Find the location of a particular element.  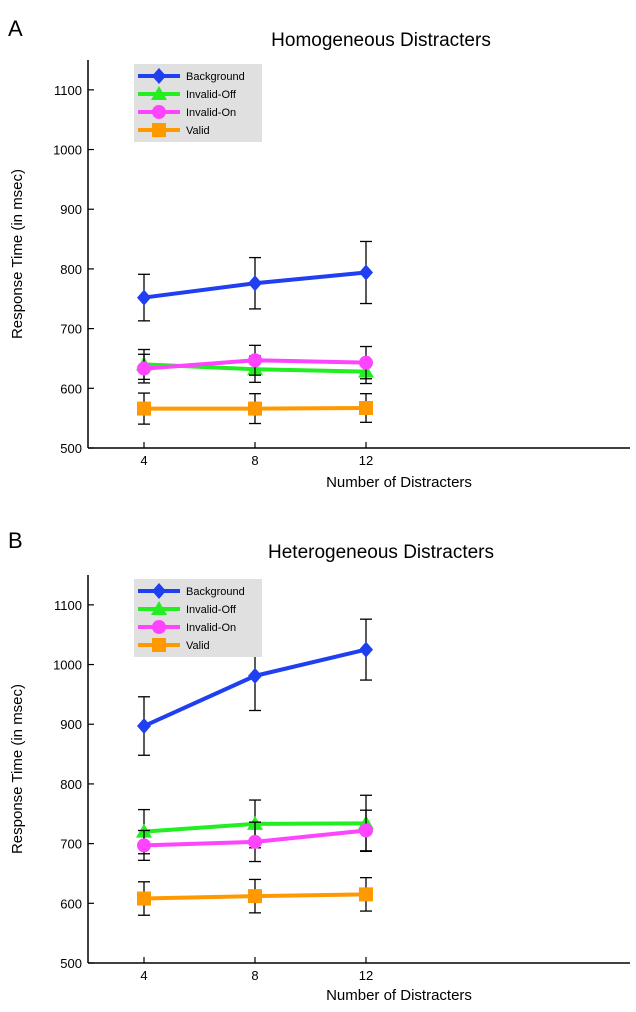

panel-letter: B is located at coordinates (15, 540).